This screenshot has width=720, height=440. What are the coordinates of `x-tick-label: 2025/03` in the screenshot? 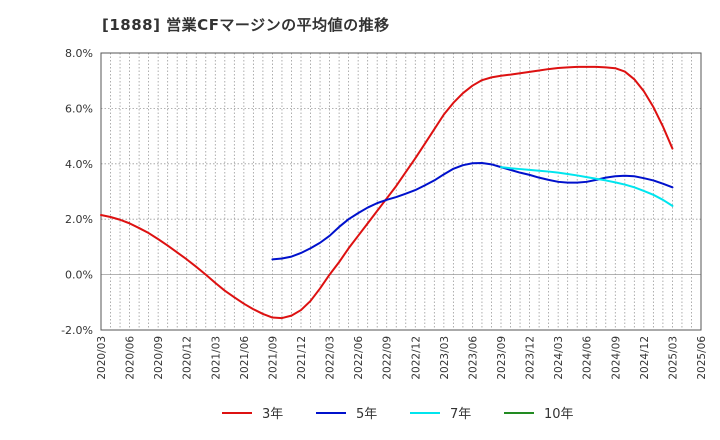 It's located at (673, 358).